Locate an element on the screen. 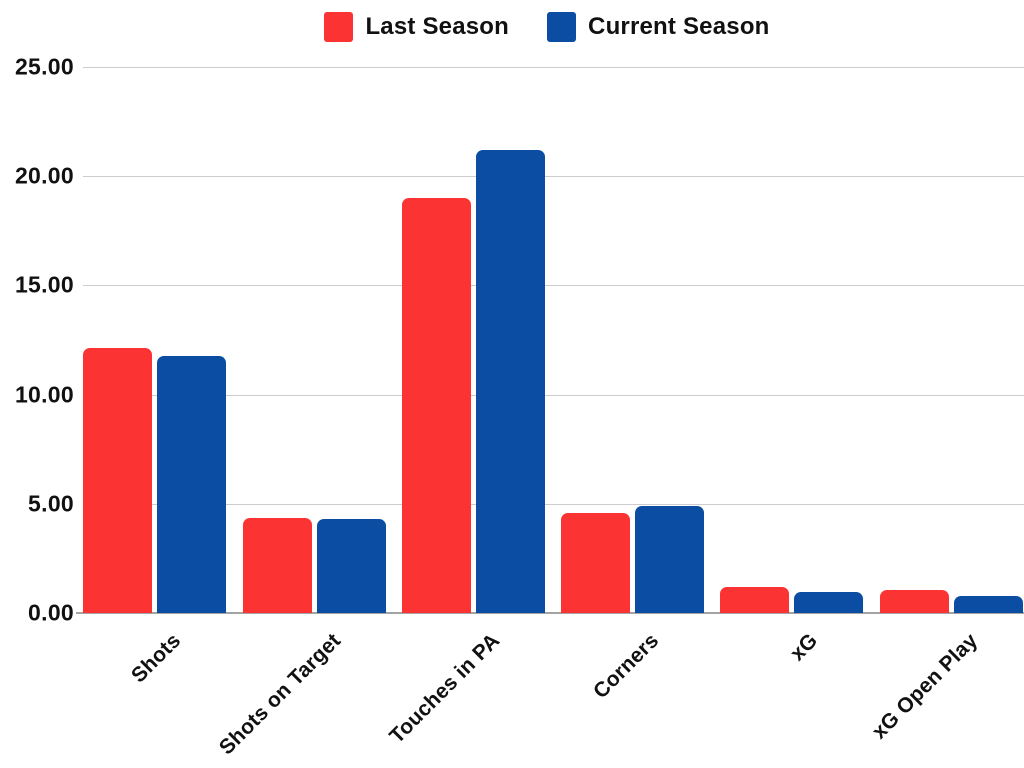 The height and width of the screenshot is (768, 1024). legend-label: Current Season is located at coordinates (679, 26).